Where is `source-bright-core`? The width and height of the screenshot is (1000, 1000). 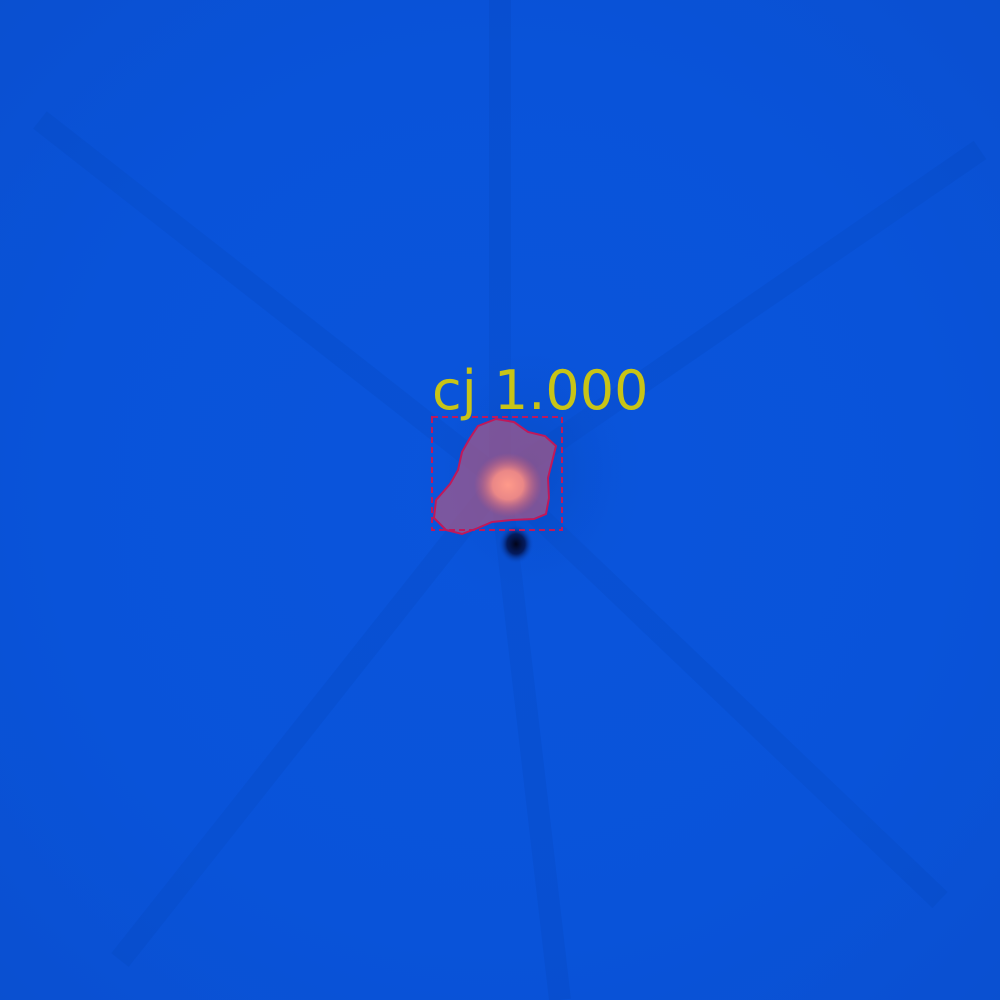 source-bright-core is located at coordinates (508, 485).